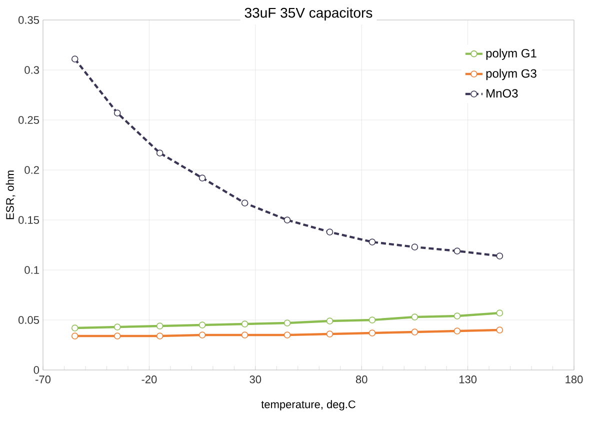 This screenshot has height=441, width=594. Describe the element at coordinates (308, 14) in the screenshot. I see `chart-title: 33uF 35V capacitors` at that location.